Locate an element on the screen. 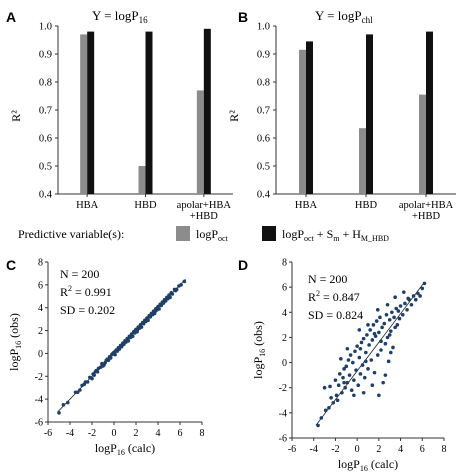 This screenshot has height=474, width=474. chart-b-category-label: HBD is located at coordinates (366, 205).